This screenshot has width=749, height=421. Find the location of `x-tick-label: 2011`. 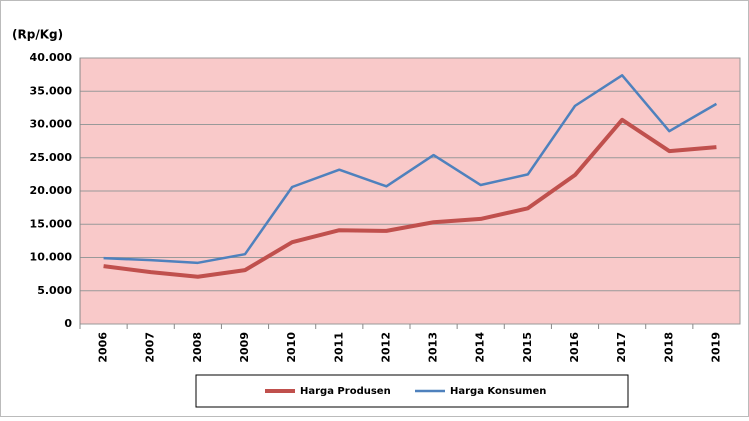

x-tick-label: 2011 is located at coordinates (338, 347).